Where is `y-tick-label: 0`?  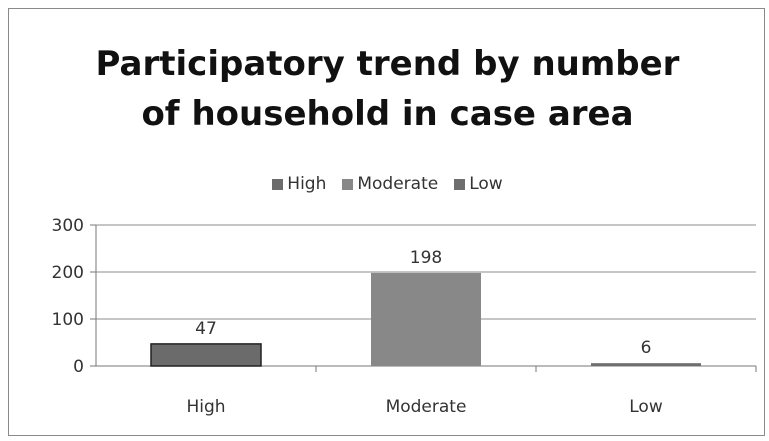 y-tick-label: 0 is located at coordinates (78, 367).